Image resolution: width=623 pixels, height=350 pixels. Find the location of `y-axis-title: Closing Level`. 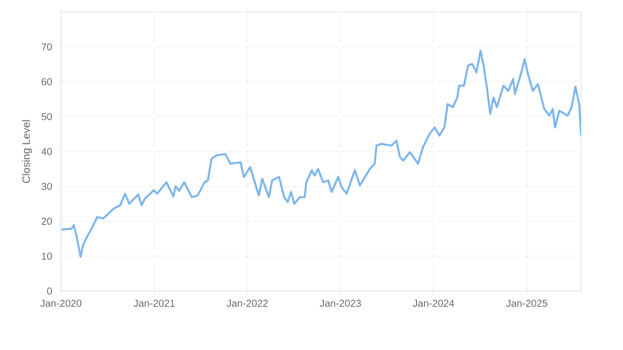

y-axis-title: Closing Level is located at coordinates (27, 151).